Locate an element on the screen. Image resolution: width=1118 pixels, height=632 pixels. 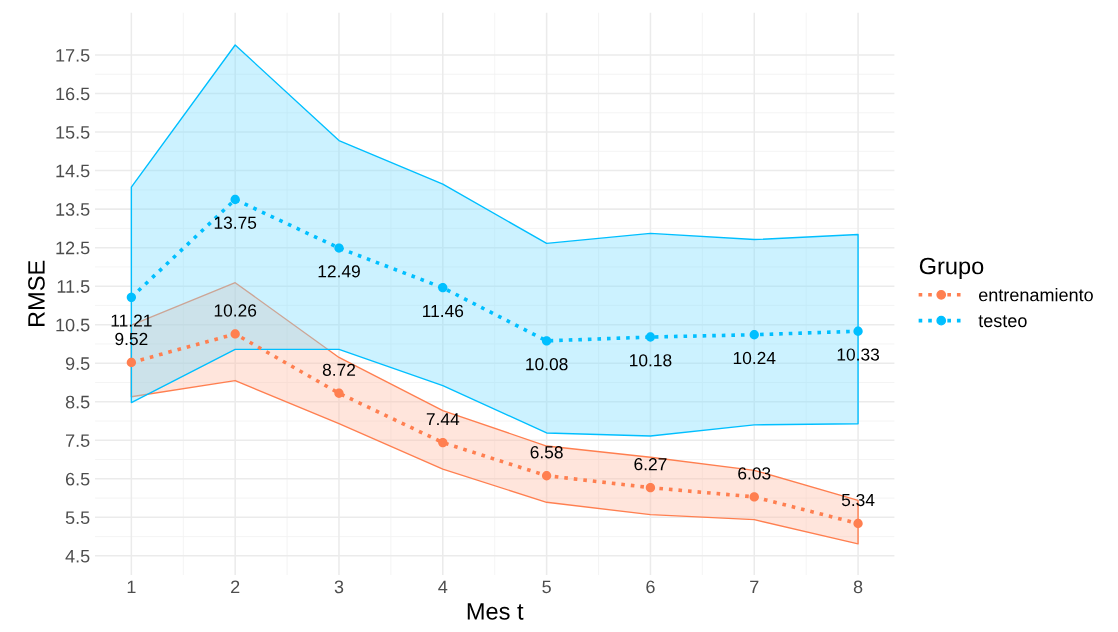
data-label: 5.34 is located at coordinates (858, 500).